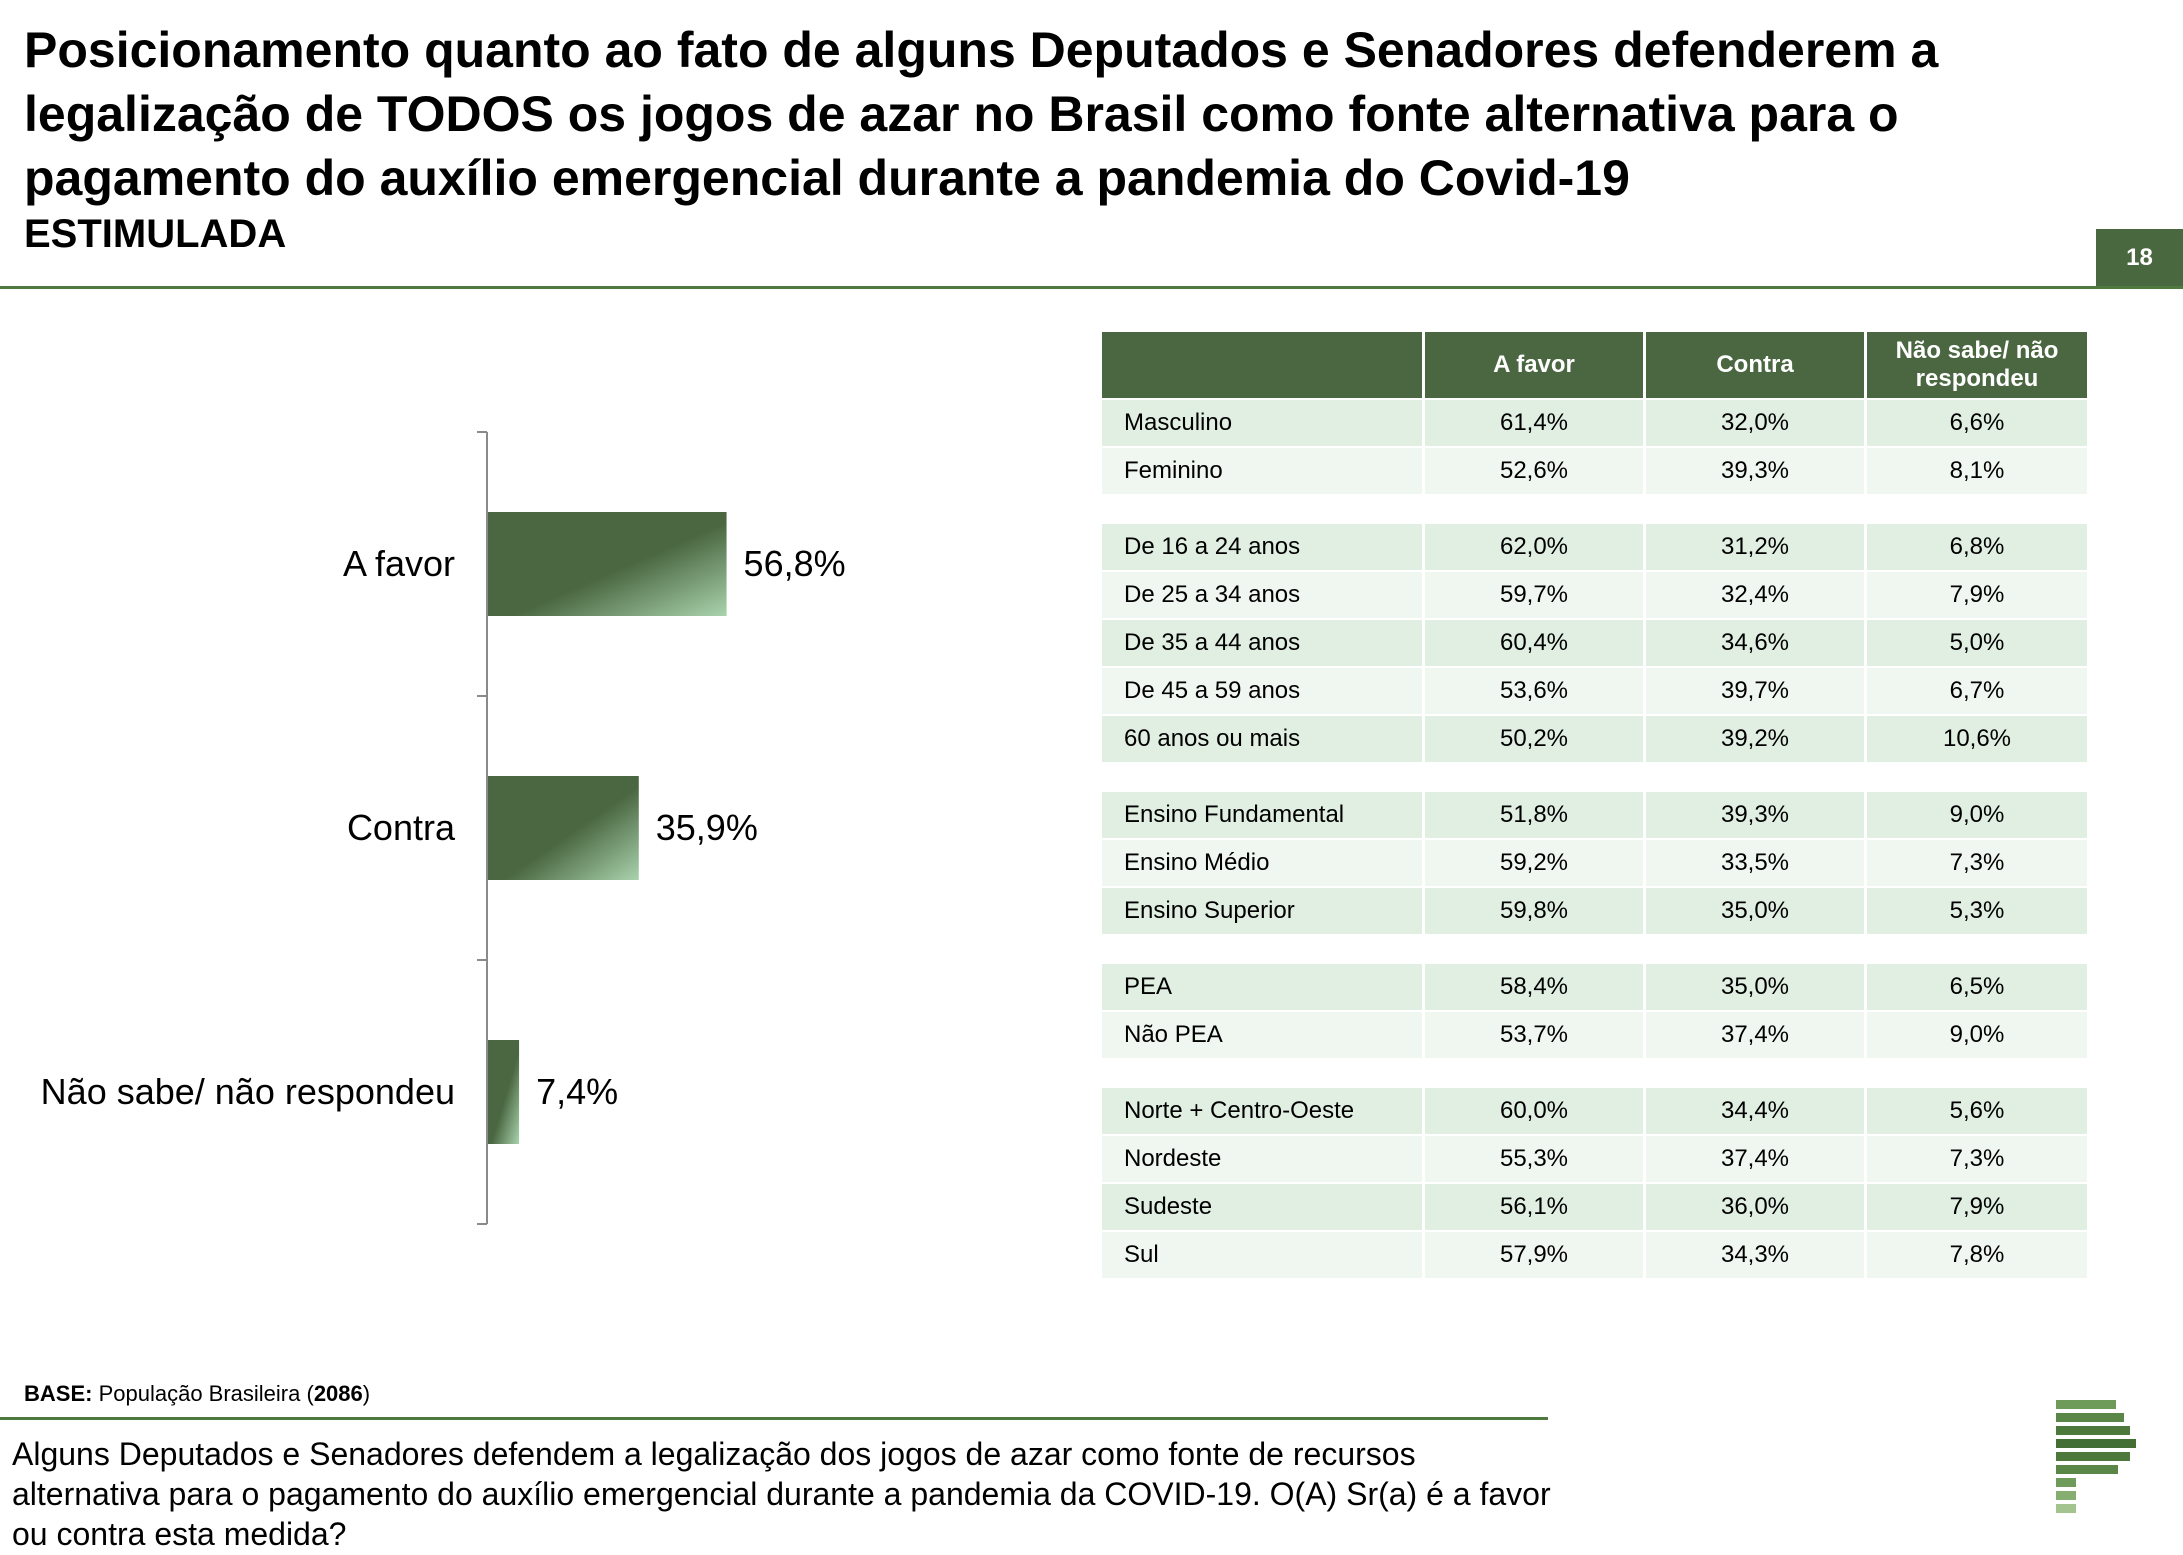 Image resolution: width=2183 pixels, height=1555 pixels. I want to click on table-row: De 35 a 44 anos 60,4% 34,6% 5,0%, so click(1596, 643).